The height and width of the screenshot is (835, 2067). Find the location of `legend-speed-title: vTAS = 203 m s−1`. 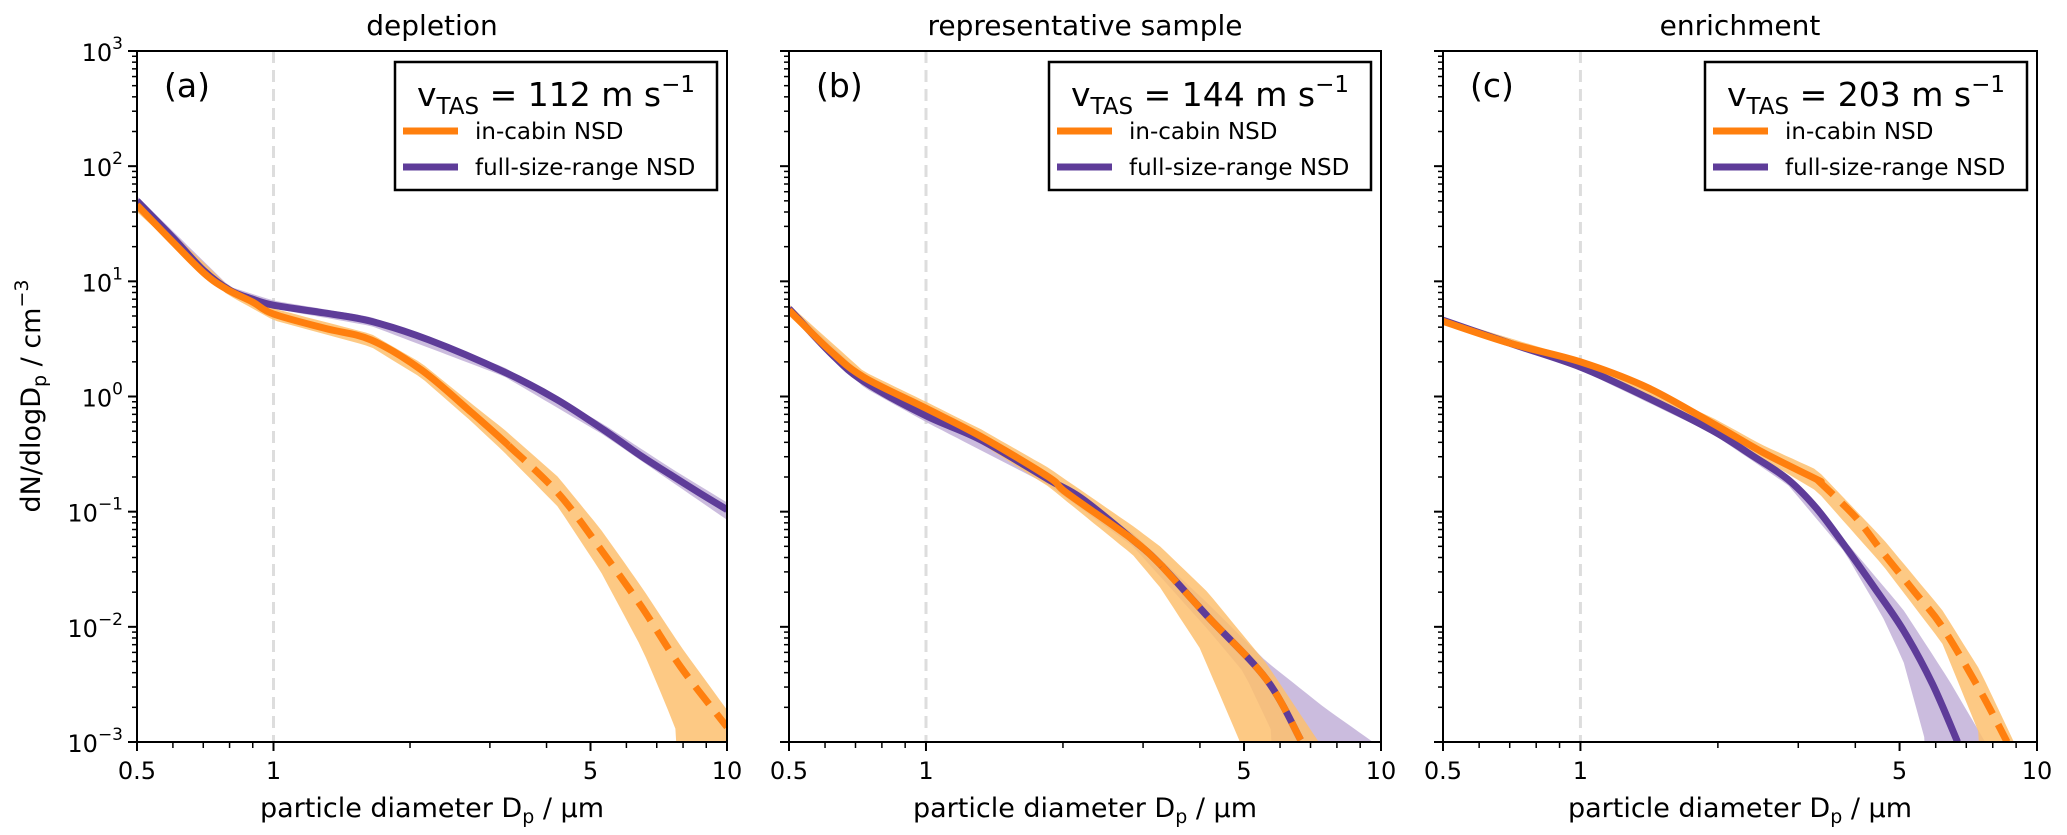

legend-speed-title: vTAS = 203 m s−1 is located at coordinates (1866, 96).